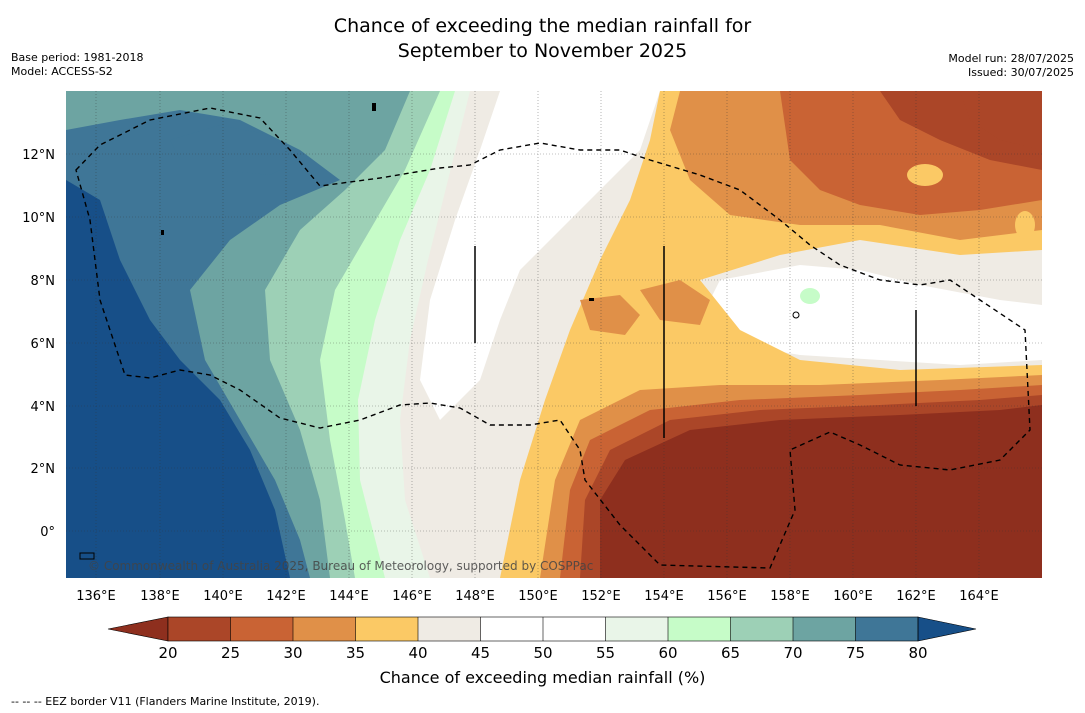 This screenshot has height=713, width=1085. I want to click on colorbar-label: 80, so click(917, 653).